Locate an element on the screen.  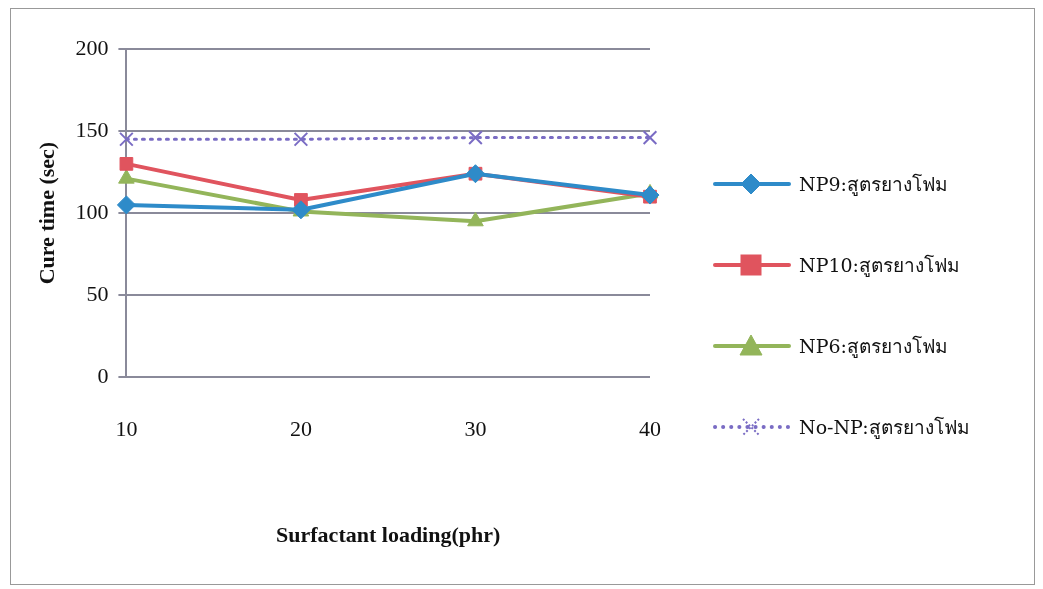
x-tick-label: 40 is located at coordinates (650, 429).